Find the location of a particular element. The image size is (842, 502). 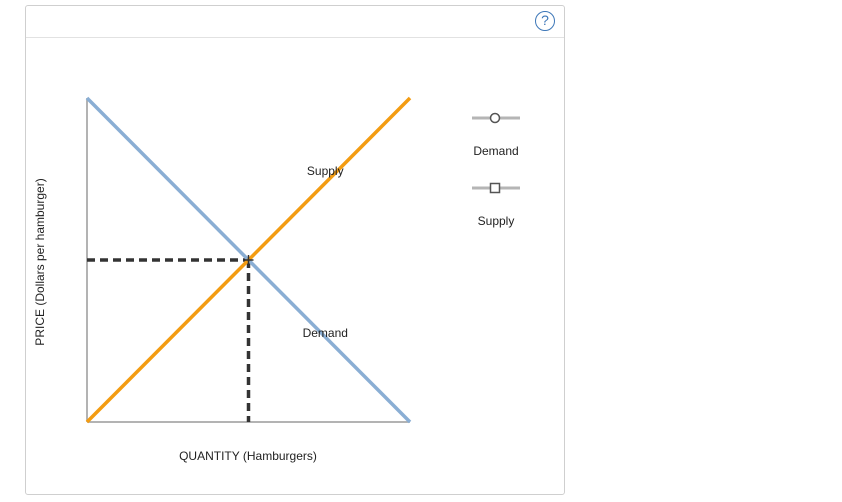

supply-curve-label: Supply is located at coordinates (325, 171).